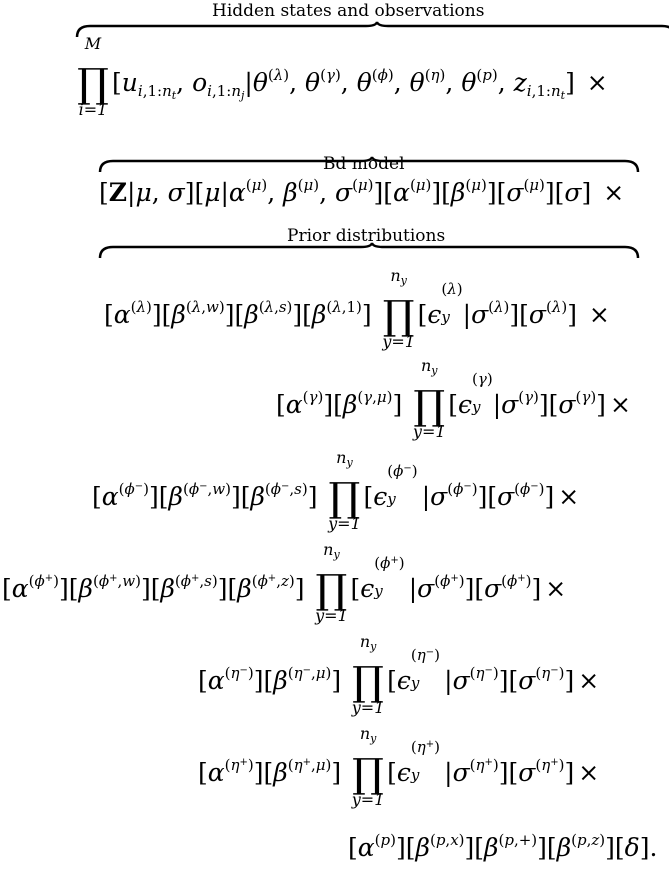 The image size is (669, 871). Describe the element at coordinates (348, 11) in the screenshot. I see `brace-label-hidden-states: Hidden states and observations` at that location.